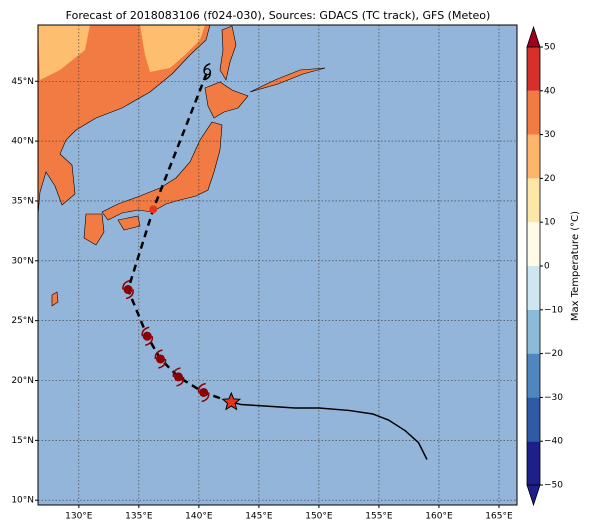  What do you see at coordinates (22, 501) in the screenshot?
I see `y-tick-label: 10°N` at bounding box center [22, 501].